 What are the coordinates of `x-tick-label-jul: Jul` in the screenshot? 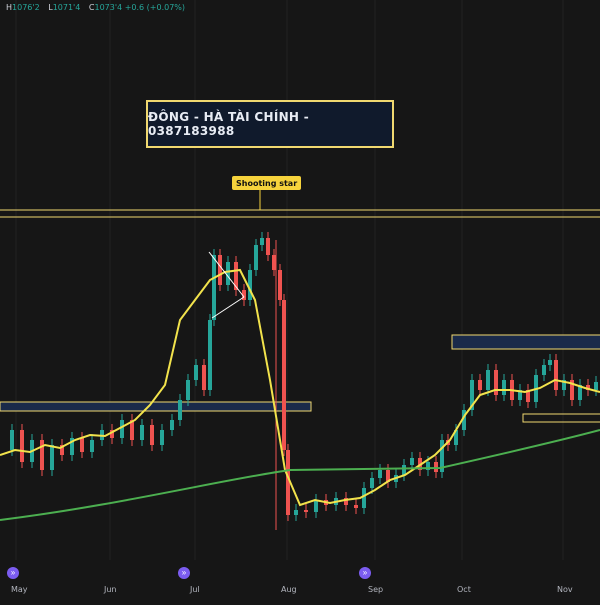 It's located at (195, 589).